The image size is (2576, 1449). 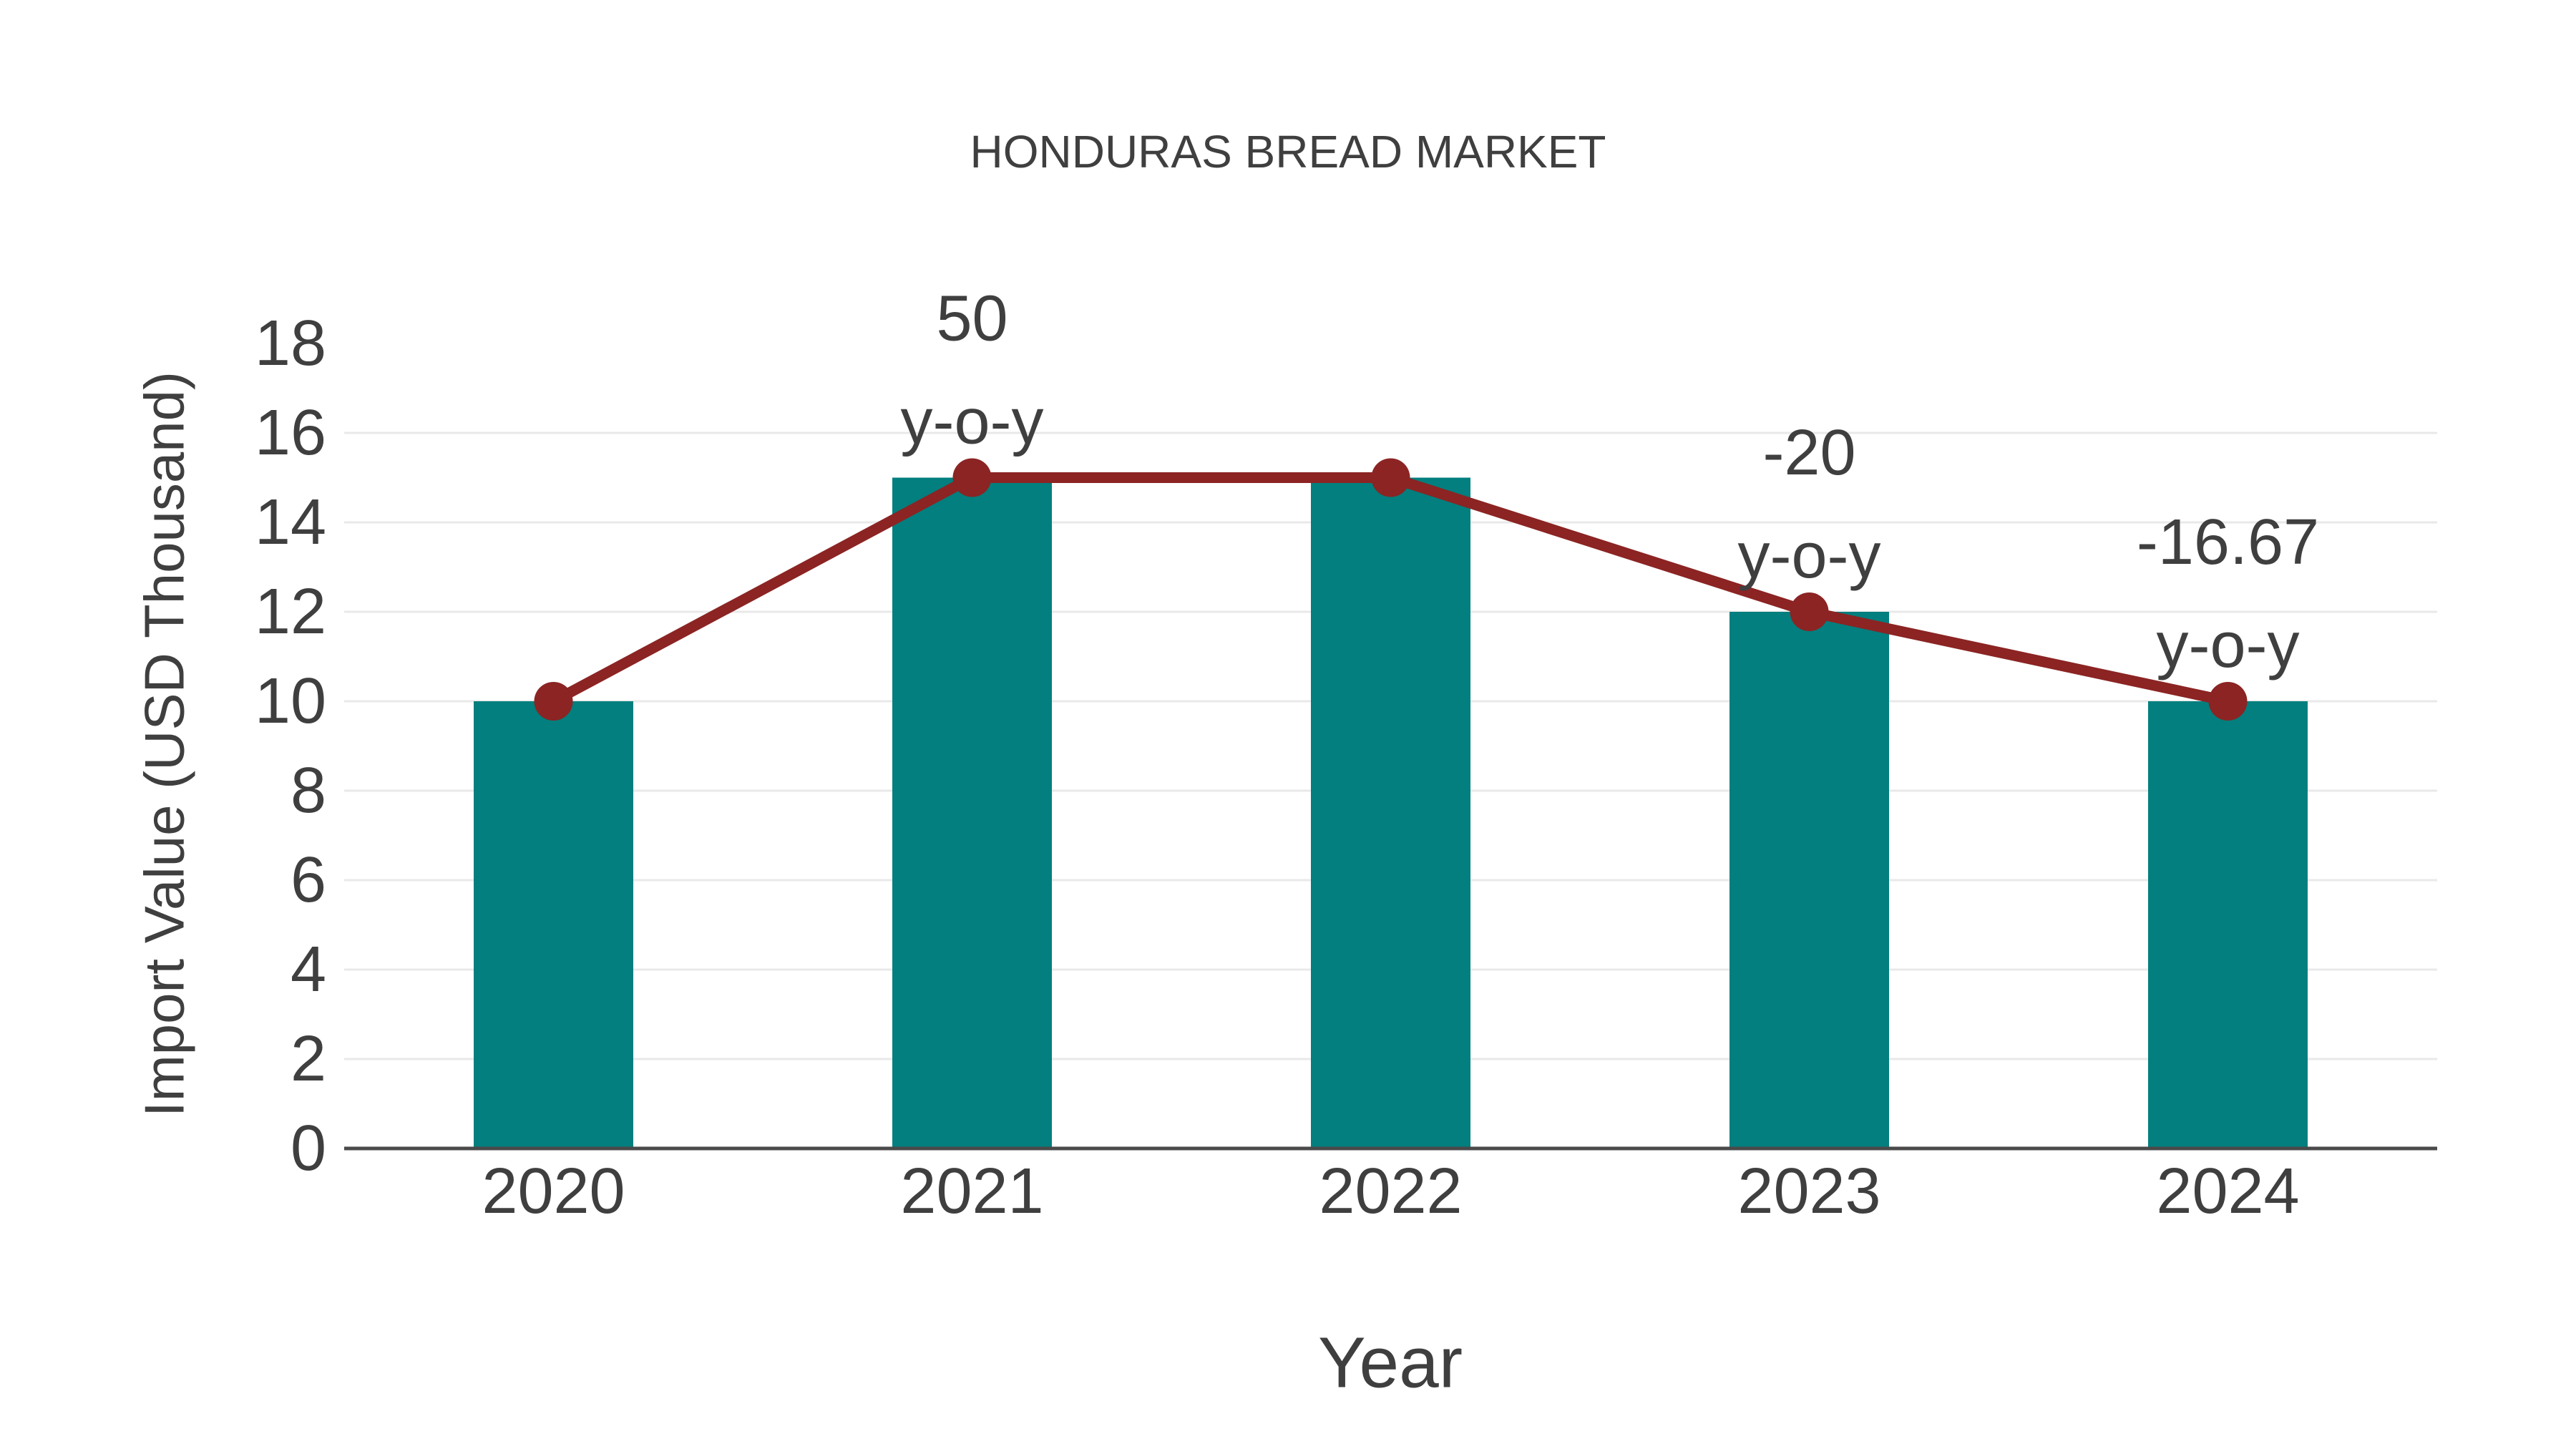 What do you see at coordinates (290, 701) in the screenshot?
I see `y-tick-label-10: 10` at bounding box center [290, 701].